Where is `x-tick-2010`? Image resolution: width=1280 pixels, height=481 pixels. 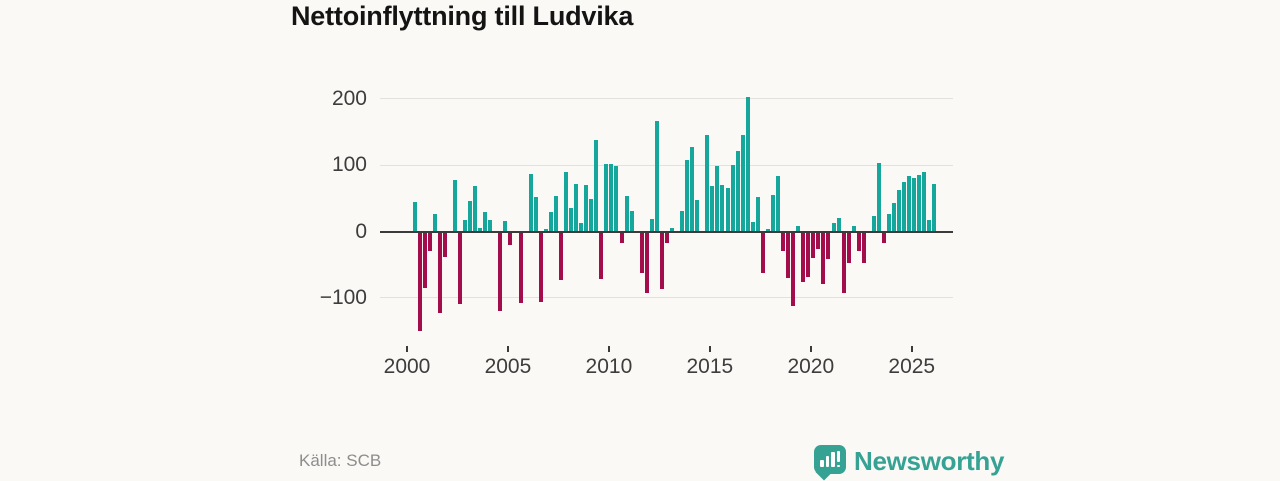 x-tick-2010 is located at coordinates (608, 349).